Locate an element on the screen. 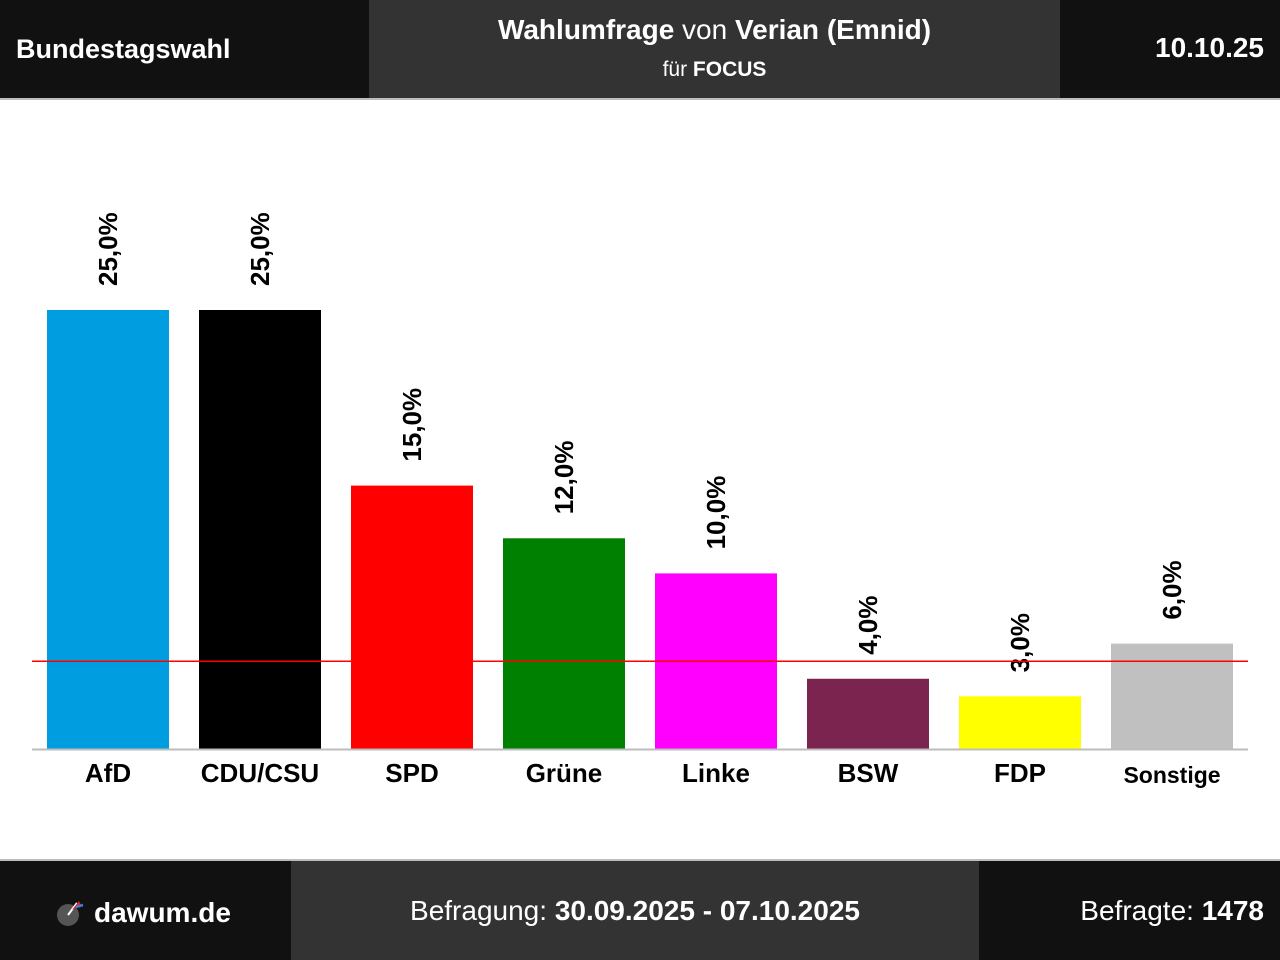 The image size is (1280, 960). respondents-label: Befragte: is located at coordinates (1141, 910).